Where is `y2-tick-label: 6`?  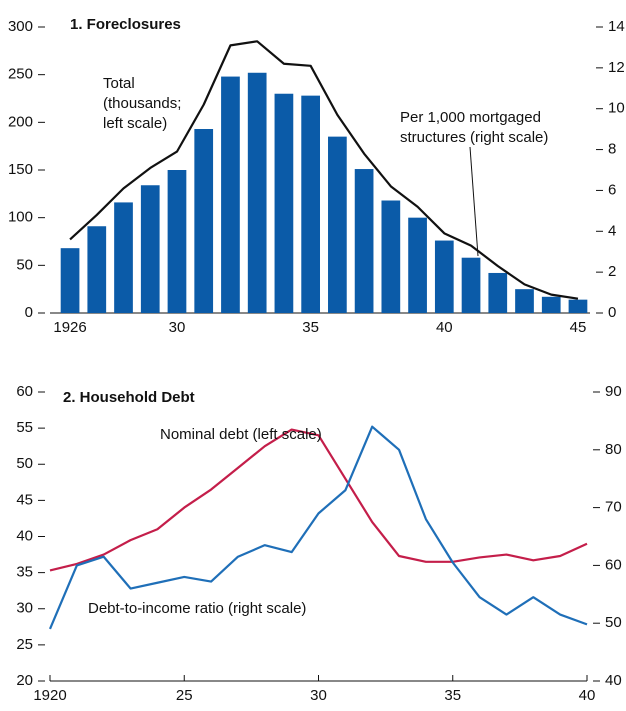
y2-tick-label: 6 is located at coordinates (612, 189).